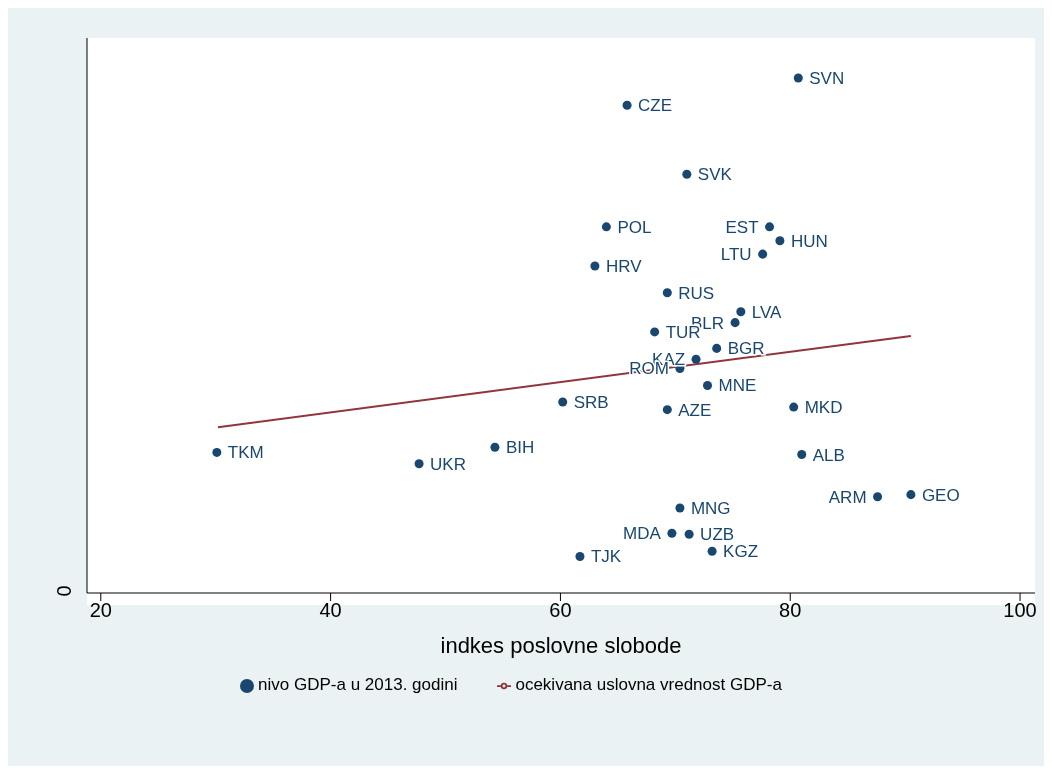 The height and width of the screenshot is (774, 1052). I want to click on annotation: HUN, so click(809, 241).